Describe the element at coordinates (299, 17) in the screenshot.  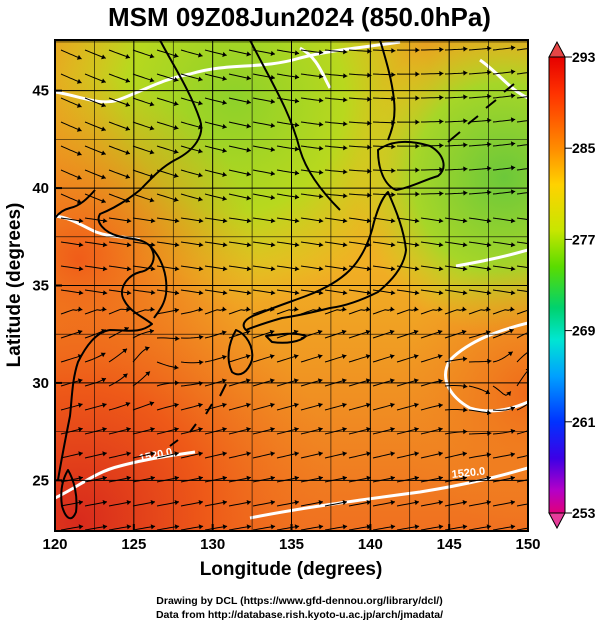
I see `page-title: MSM 09Z08Jun2024 (850.0hPa)` at that location.